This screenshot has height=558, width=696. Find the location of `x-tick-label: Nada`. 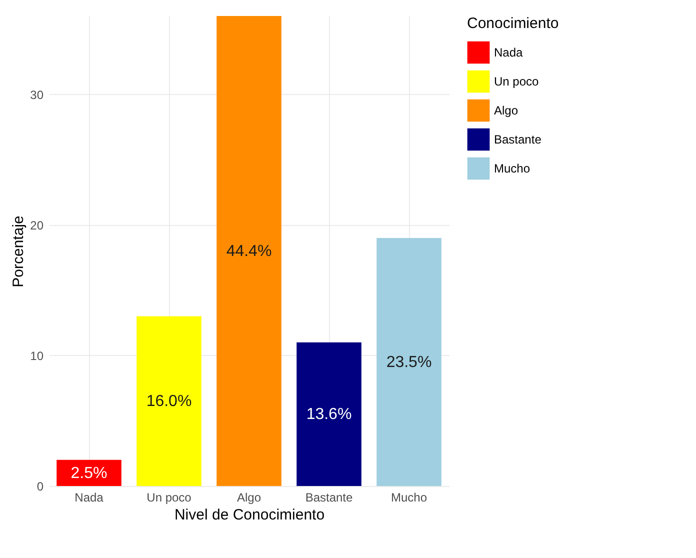

x-tick-label: Nada is located at coordinates (89, 497).